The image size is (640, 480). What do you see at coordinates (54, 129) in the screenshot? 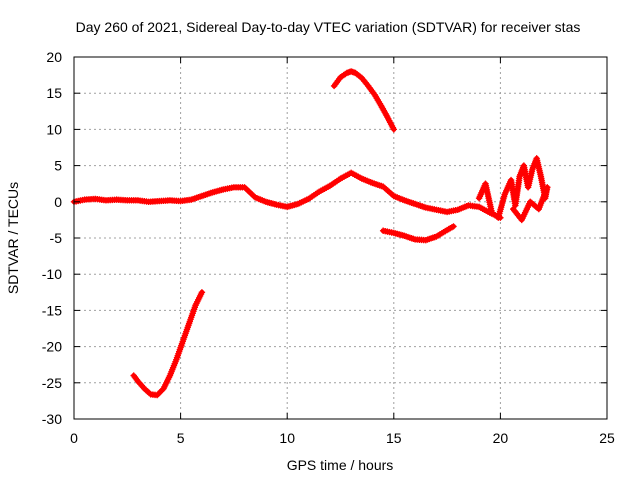
I see `y-tick-label: 10` at bounding box center [54, 129].